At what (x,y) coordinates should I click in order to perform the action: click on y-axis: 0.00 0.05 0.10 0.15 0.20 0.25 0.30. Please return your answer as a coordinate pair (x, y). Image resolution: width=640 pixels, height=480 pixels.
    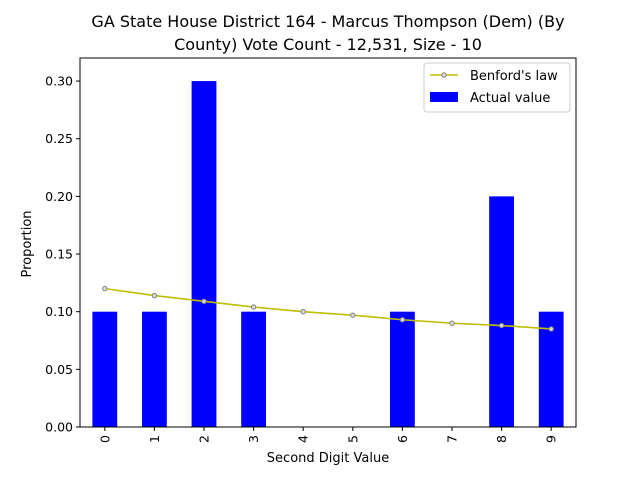
    Looking at the image, I should click on (62, 254).